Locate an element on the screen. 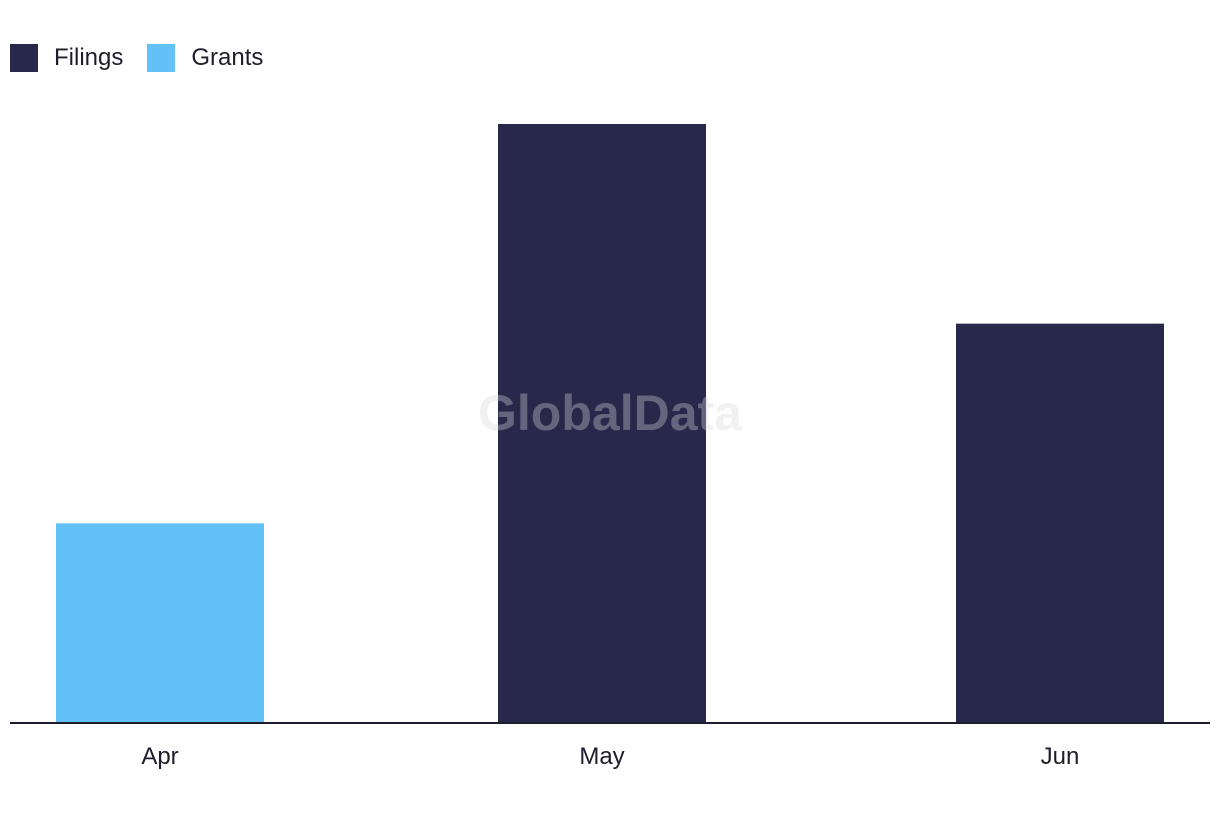 The width and height of the screenshot is (1220, 822). bar-apr is located at coordinates (160, 623).